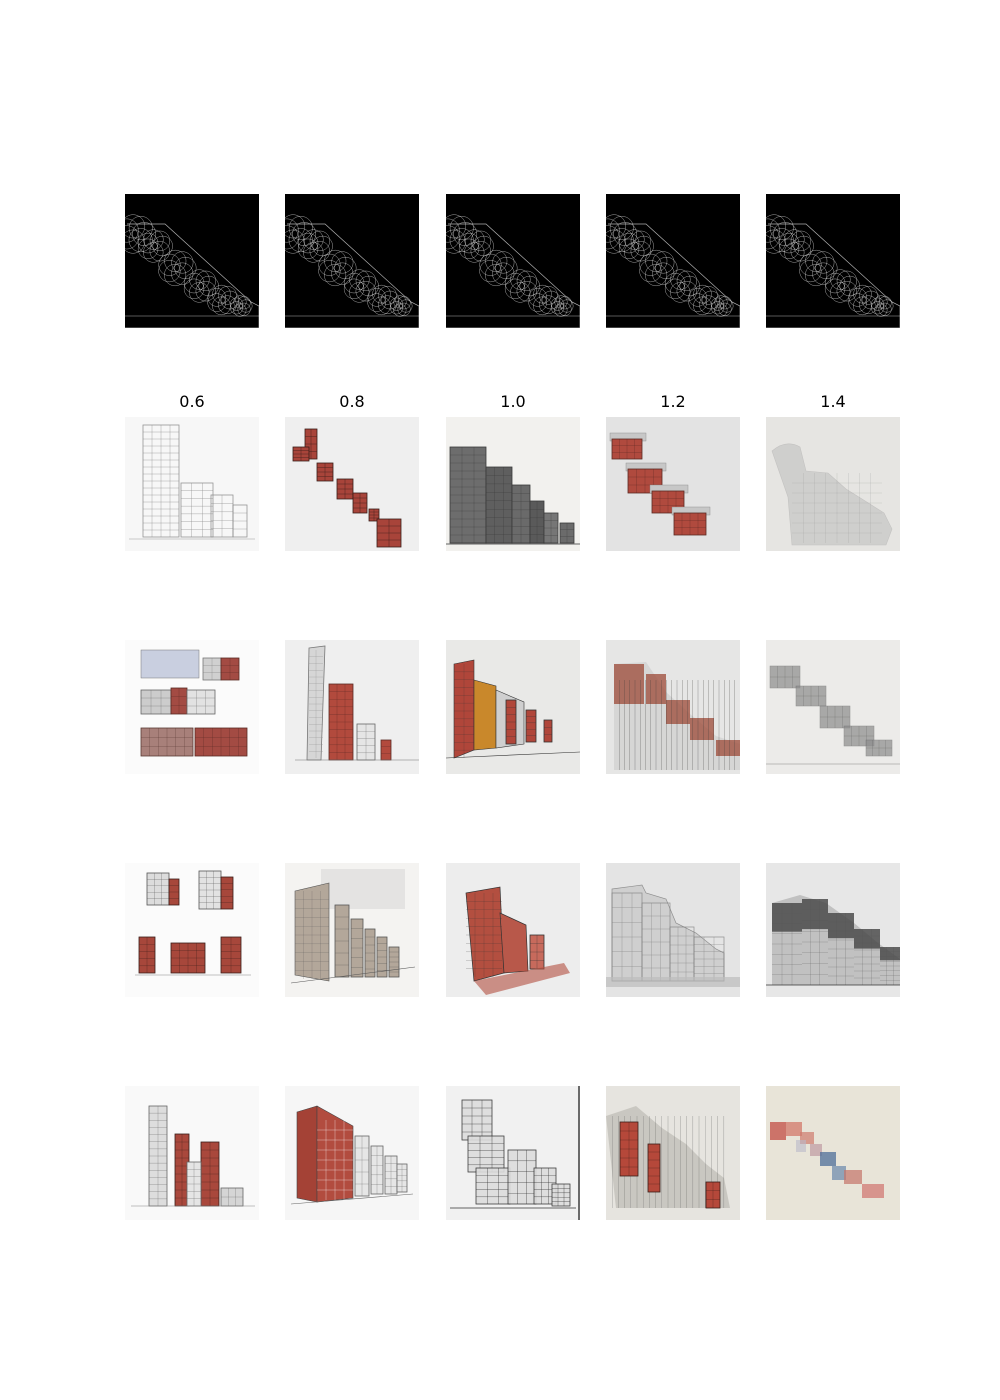 The width and height of the screenshot is (1000, 1400). What do you see at coordinates (673, 401) in the screenshot?
I see `column-label-4: 1.2` at bounding box center [673, 401].